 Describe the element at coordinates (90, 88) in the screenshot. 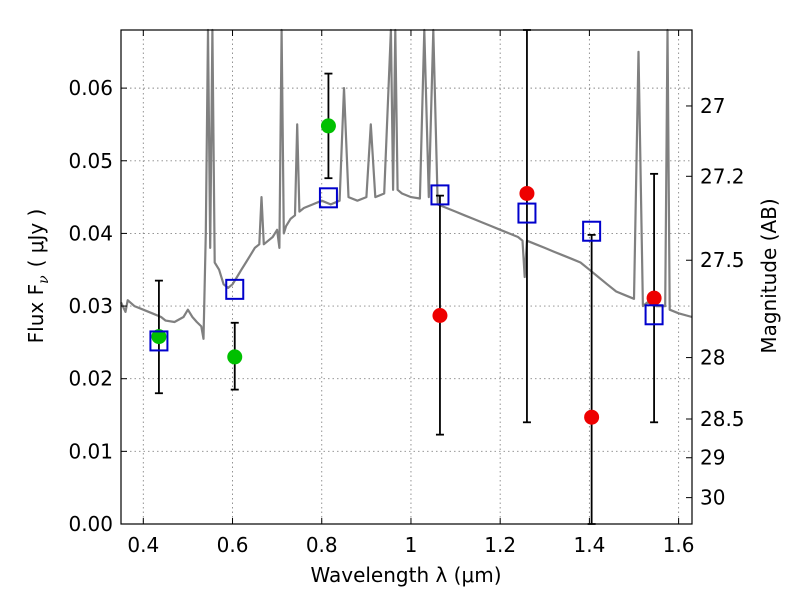

I see `y-tick-label: 0.06` at that location.